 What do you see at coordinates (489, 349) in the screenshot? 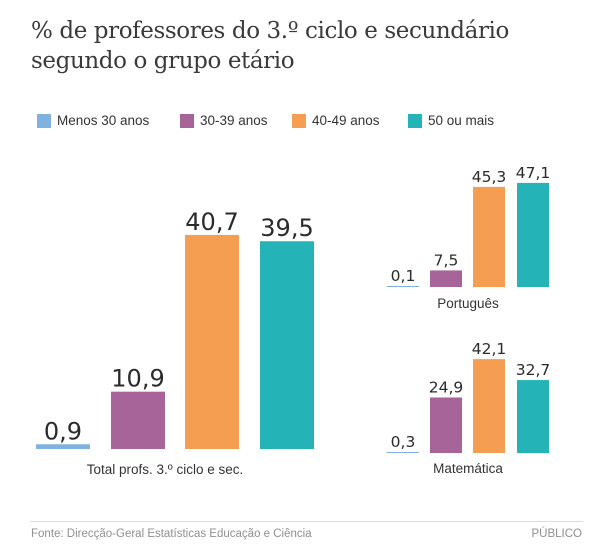
I see `bar-value-label: 42,1` at bounding box center [489, 349].